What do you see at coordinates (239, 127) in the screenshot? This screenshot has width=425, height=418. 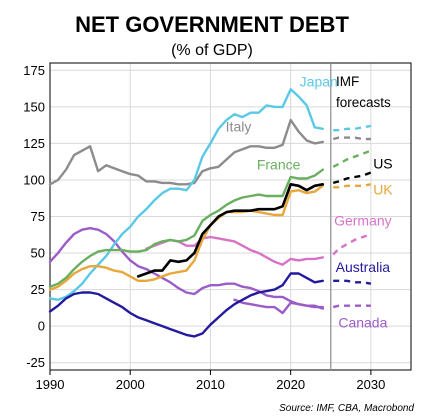 I see `series-label-italy: Italy` at bounding box center [239, 127].